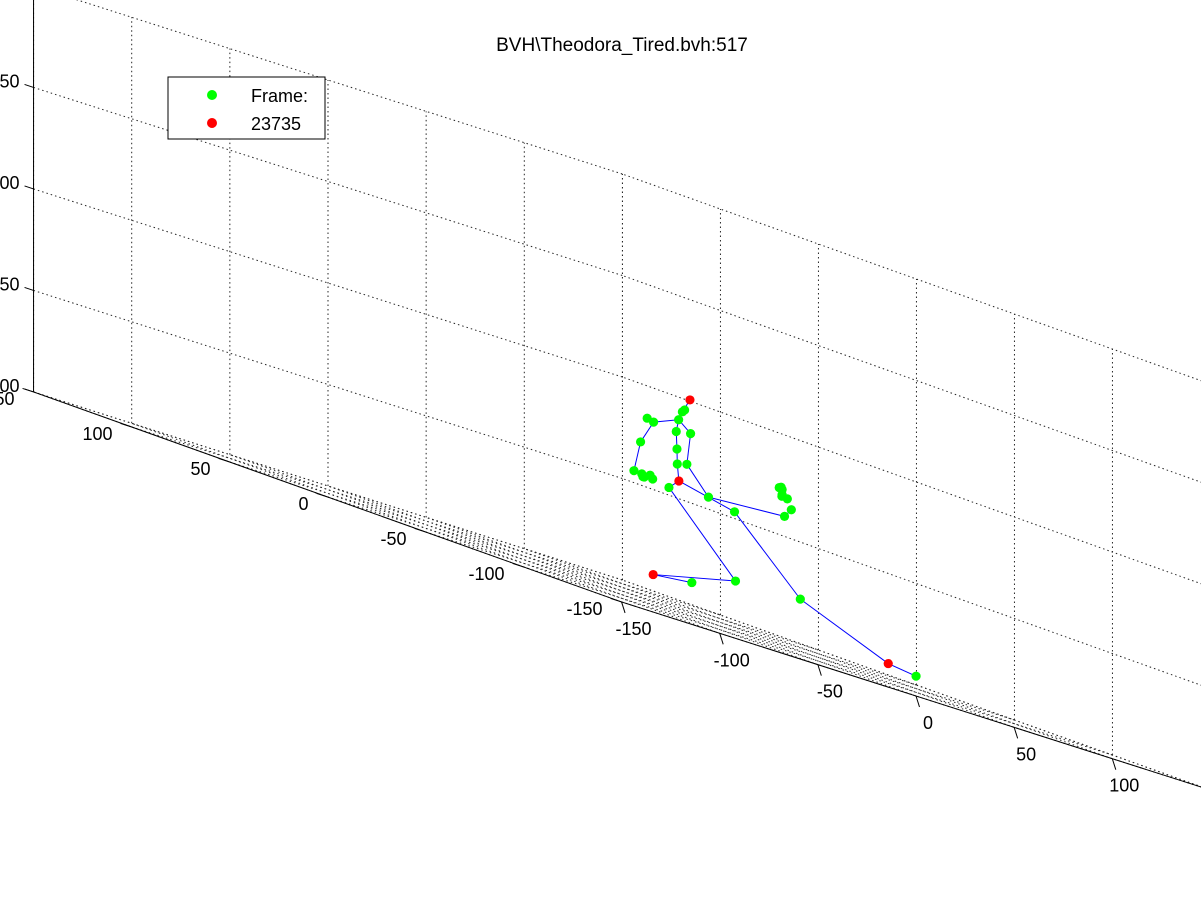 This screenshot has width=1201, height=901. I want to click on x-tick-0-label: 0, so click(928, 723).